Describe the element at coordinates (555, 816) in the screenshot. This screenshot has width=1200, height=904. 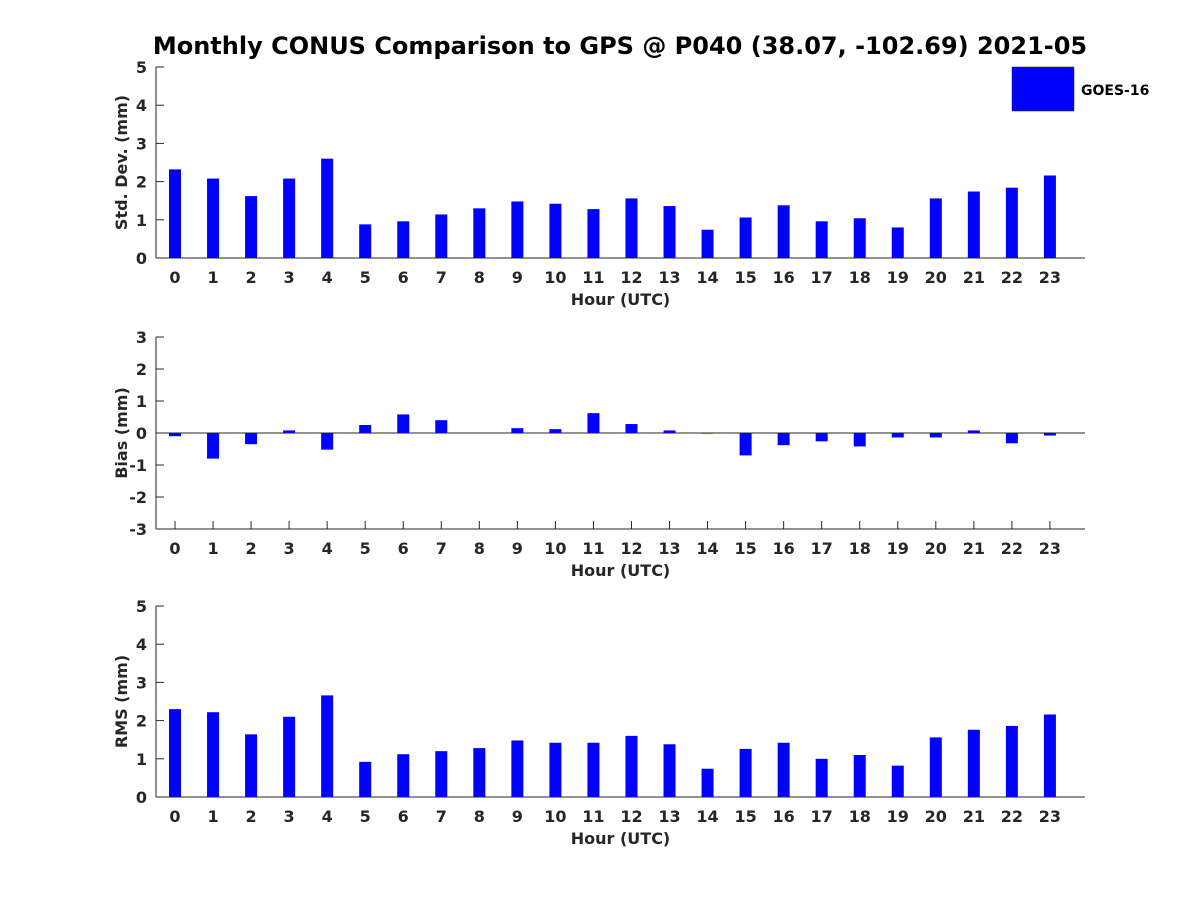
I see `x-tick-label: 10` at that location.